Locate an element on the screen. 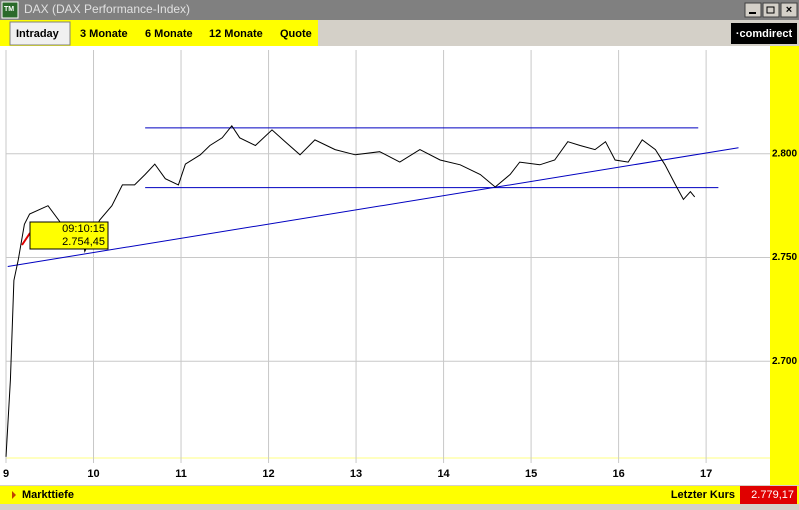 The width and height of the screenshot is (799, 510). tooltip-price: 2.754,45 is located at coordinates (83, 242).